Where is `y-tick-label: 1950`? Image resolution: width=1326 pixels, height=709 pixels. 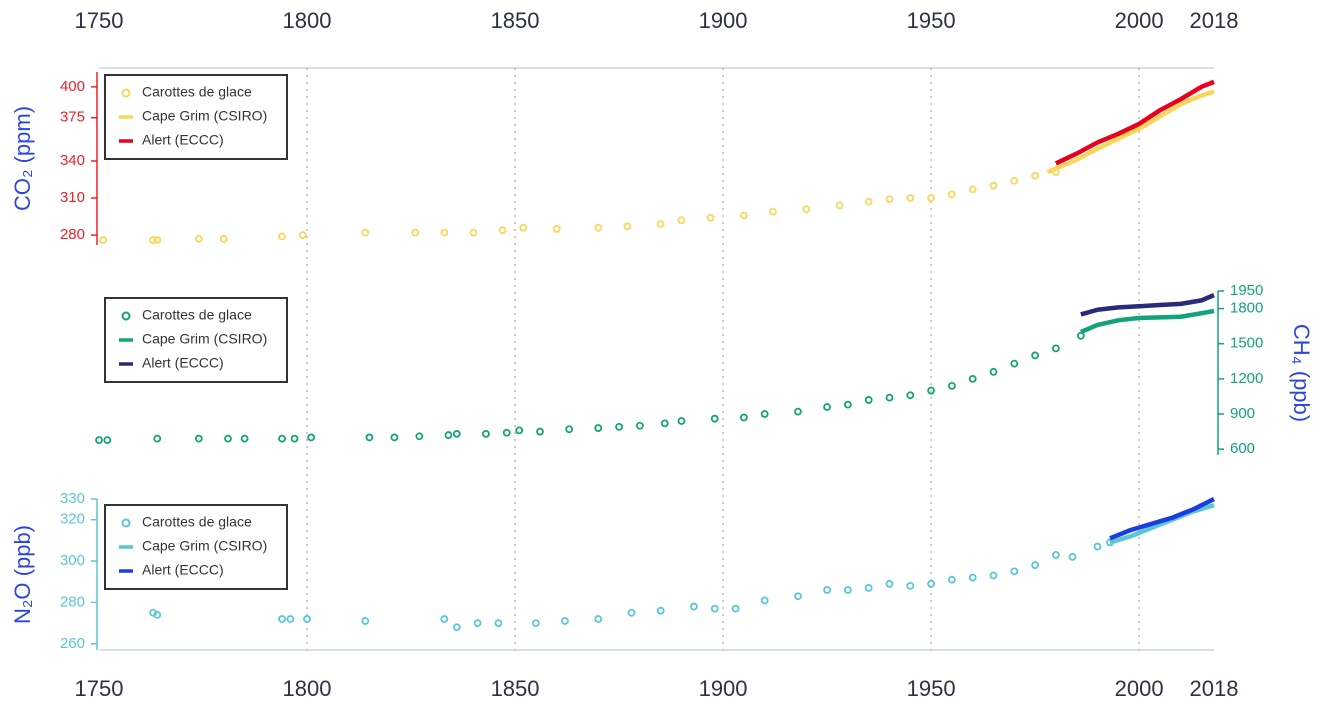
y-tick-label: 1950 is located at coordinates (1246, 290).